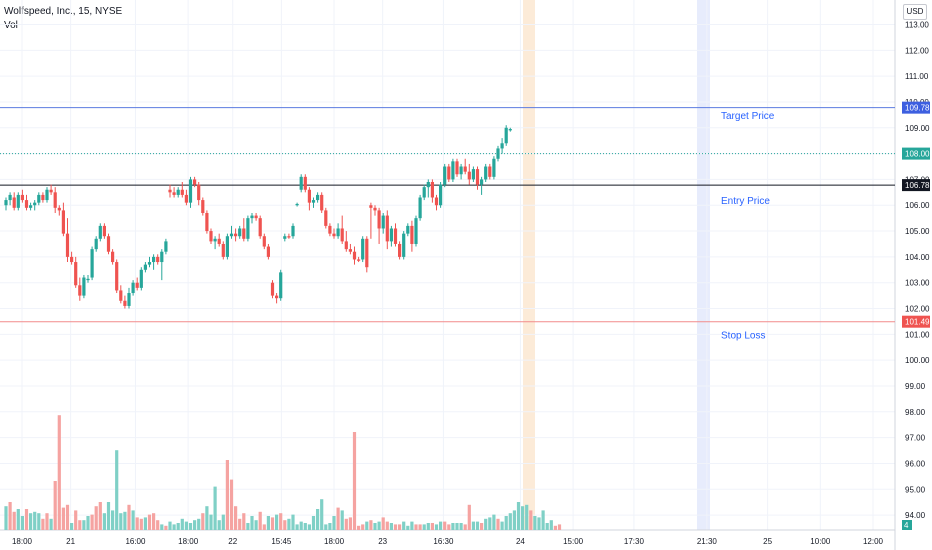 Image resolution: width=932 pixels, height=550 pixels. I want to click on symbol-title: Wolfspeed, Inc., 15, NYSE, so click(63, 11).